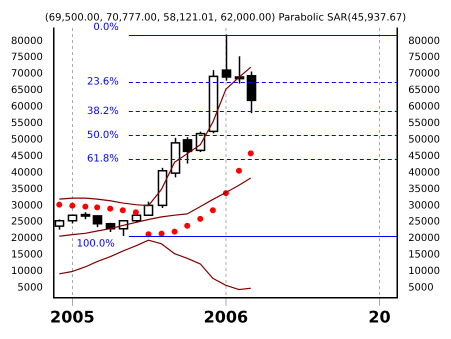 The image size is (451, 339). I want to click on annotation: 38.2%, so click(103, 112).